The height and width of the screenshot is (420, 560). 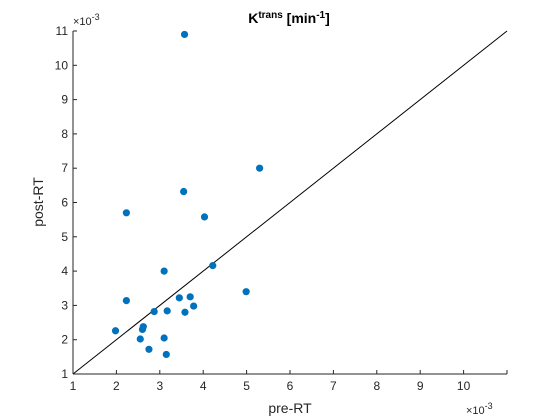 What do you see at coordinates (73, 386) in the screenshot?
I see `x-tick-label: 1` at bounding box center [73, 386].